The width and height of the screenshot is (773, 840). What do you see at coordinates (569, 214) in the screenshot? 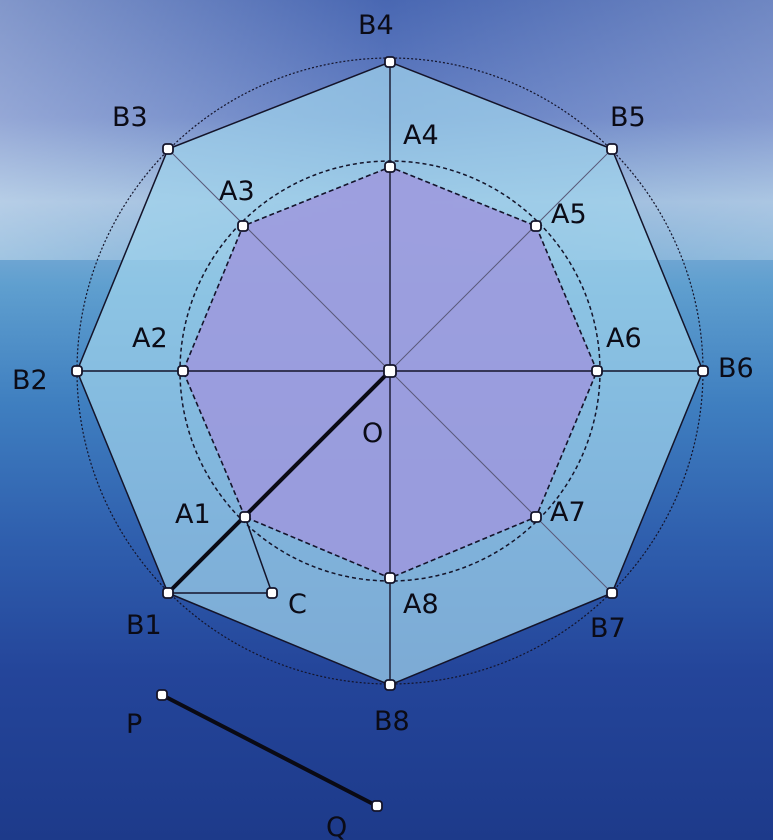
I see `label-a5: A5` at bounding box center [569, 214].